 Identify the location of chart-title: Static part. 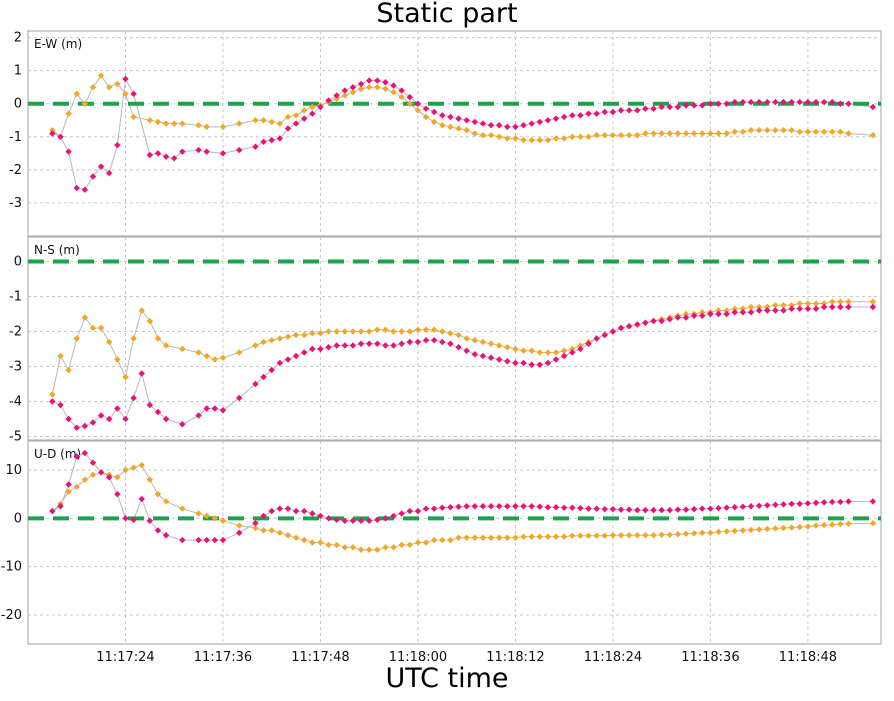
(447, 14).